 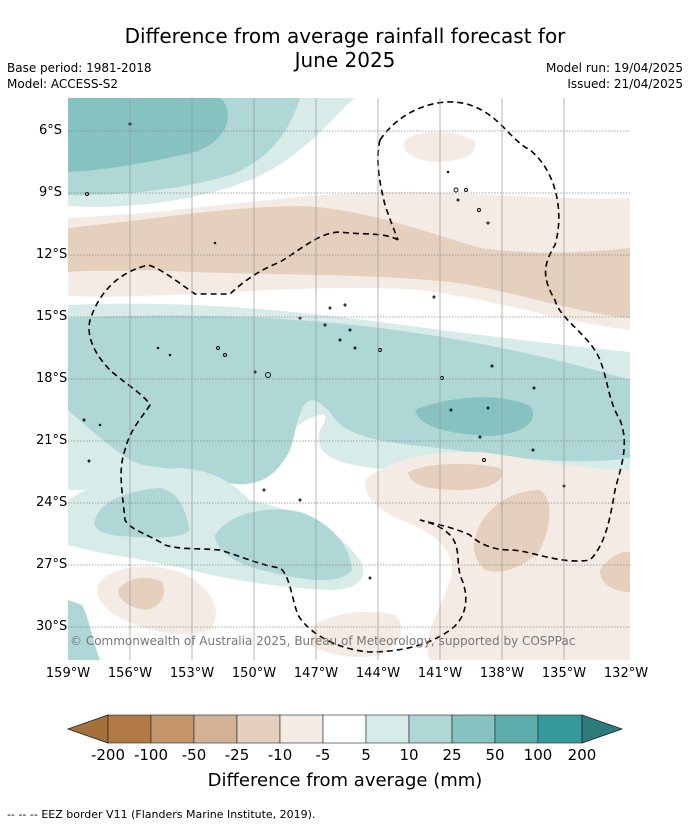 I want to click on lat-label: 12°S, so click(x=52, y=254).